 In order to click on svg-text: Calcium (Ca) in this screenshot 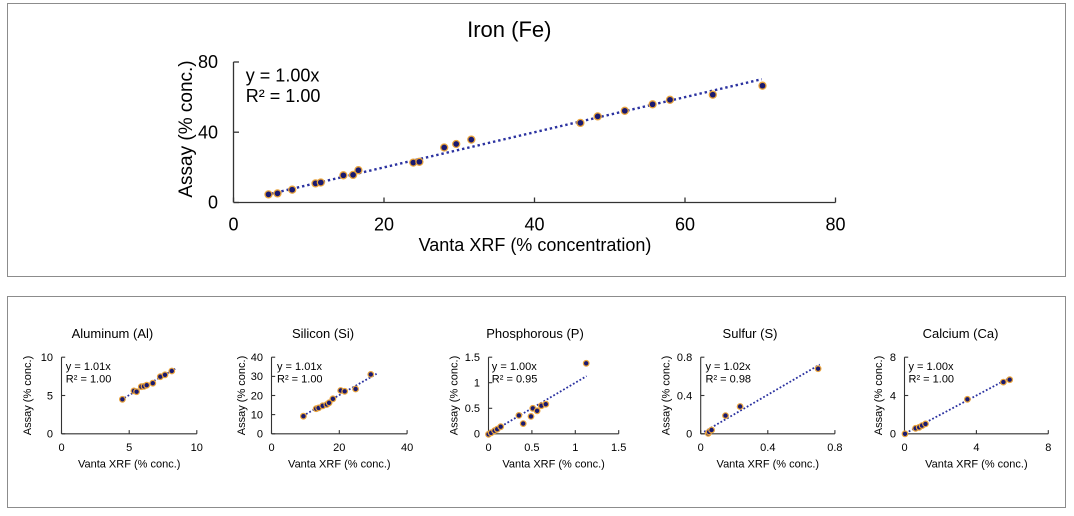, I will do `click(961, 333)`.